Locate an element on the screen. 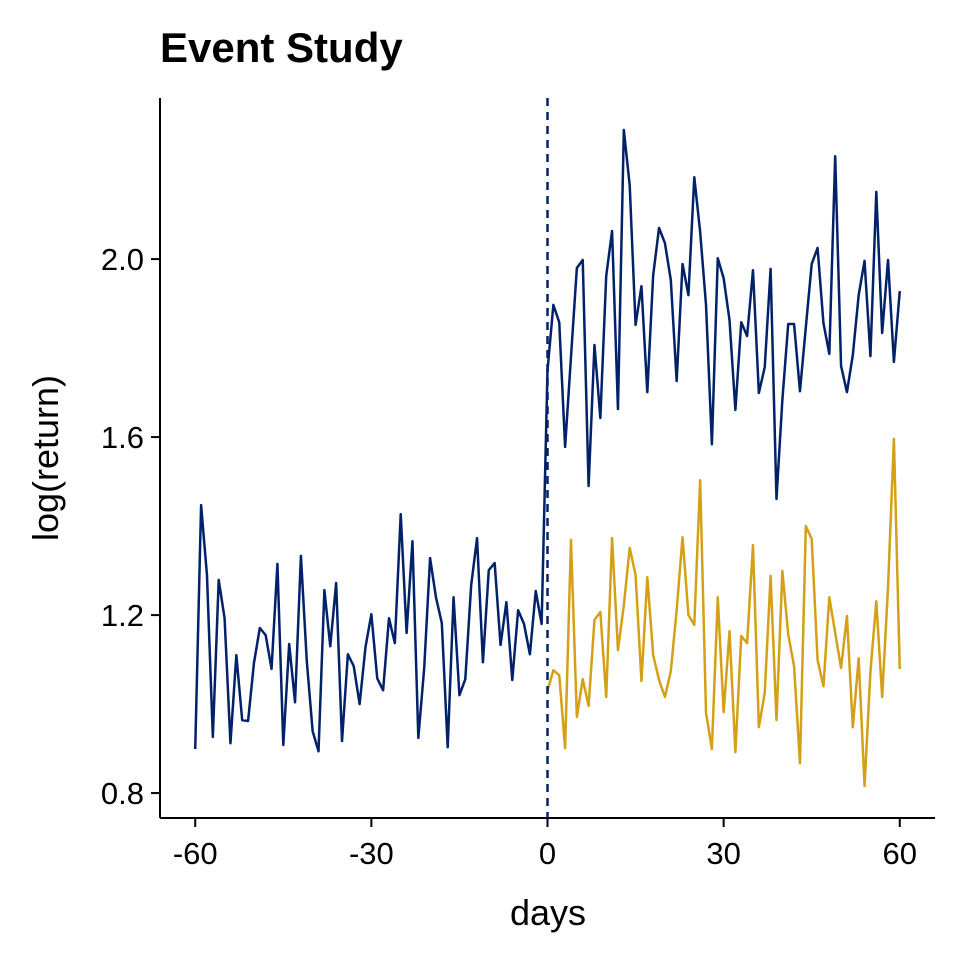 The image size is (960, 960). y-tick-label: 0.8 is located at coordinates (122, 793).